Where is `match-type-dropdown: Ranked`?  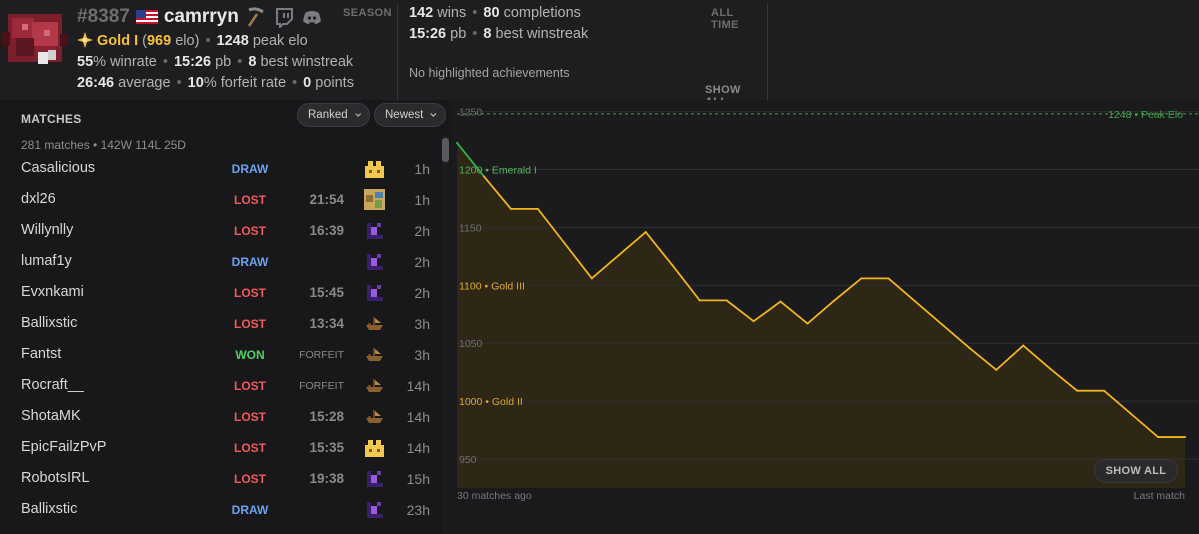
match-type-dropdown: Ranked is located at coordinates (333, 115).